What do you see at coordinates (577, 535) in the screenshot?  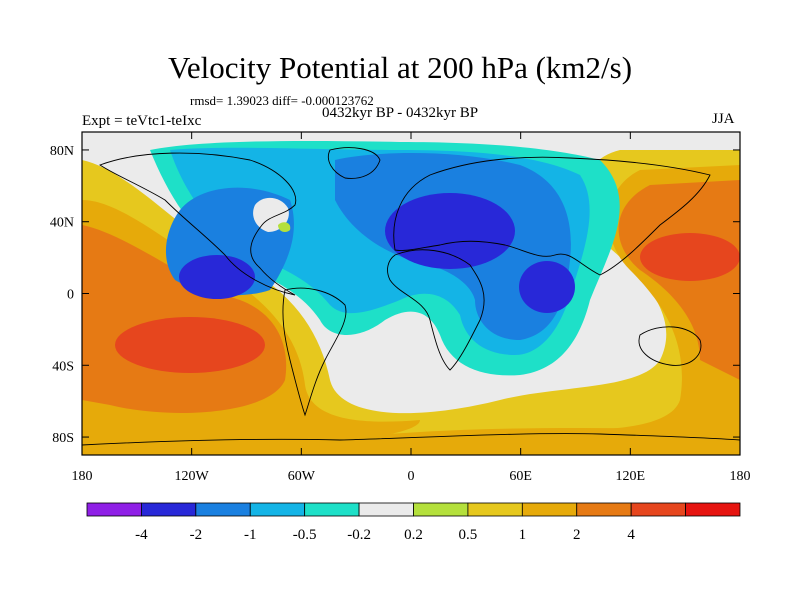 I see `colorbar-level-label: 2` at bounding box center [577, 535].